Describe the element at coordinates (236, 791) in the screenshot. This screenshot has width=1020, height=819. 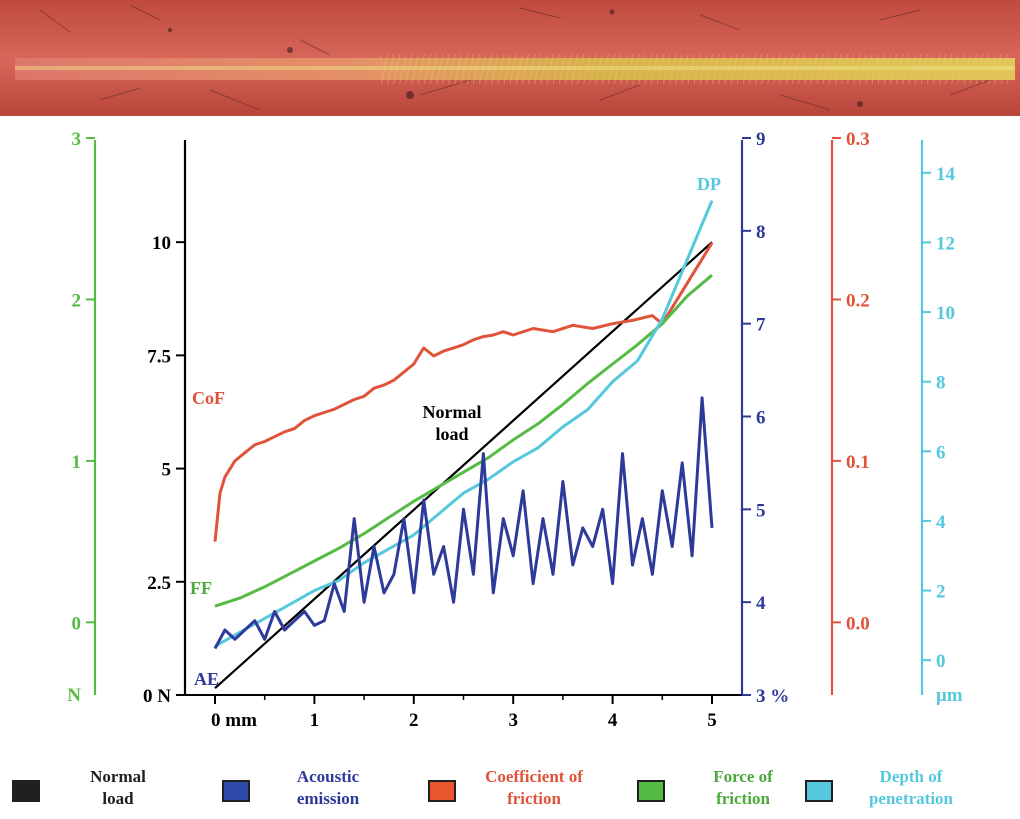
I see `legend-swatch-ae` at that location.